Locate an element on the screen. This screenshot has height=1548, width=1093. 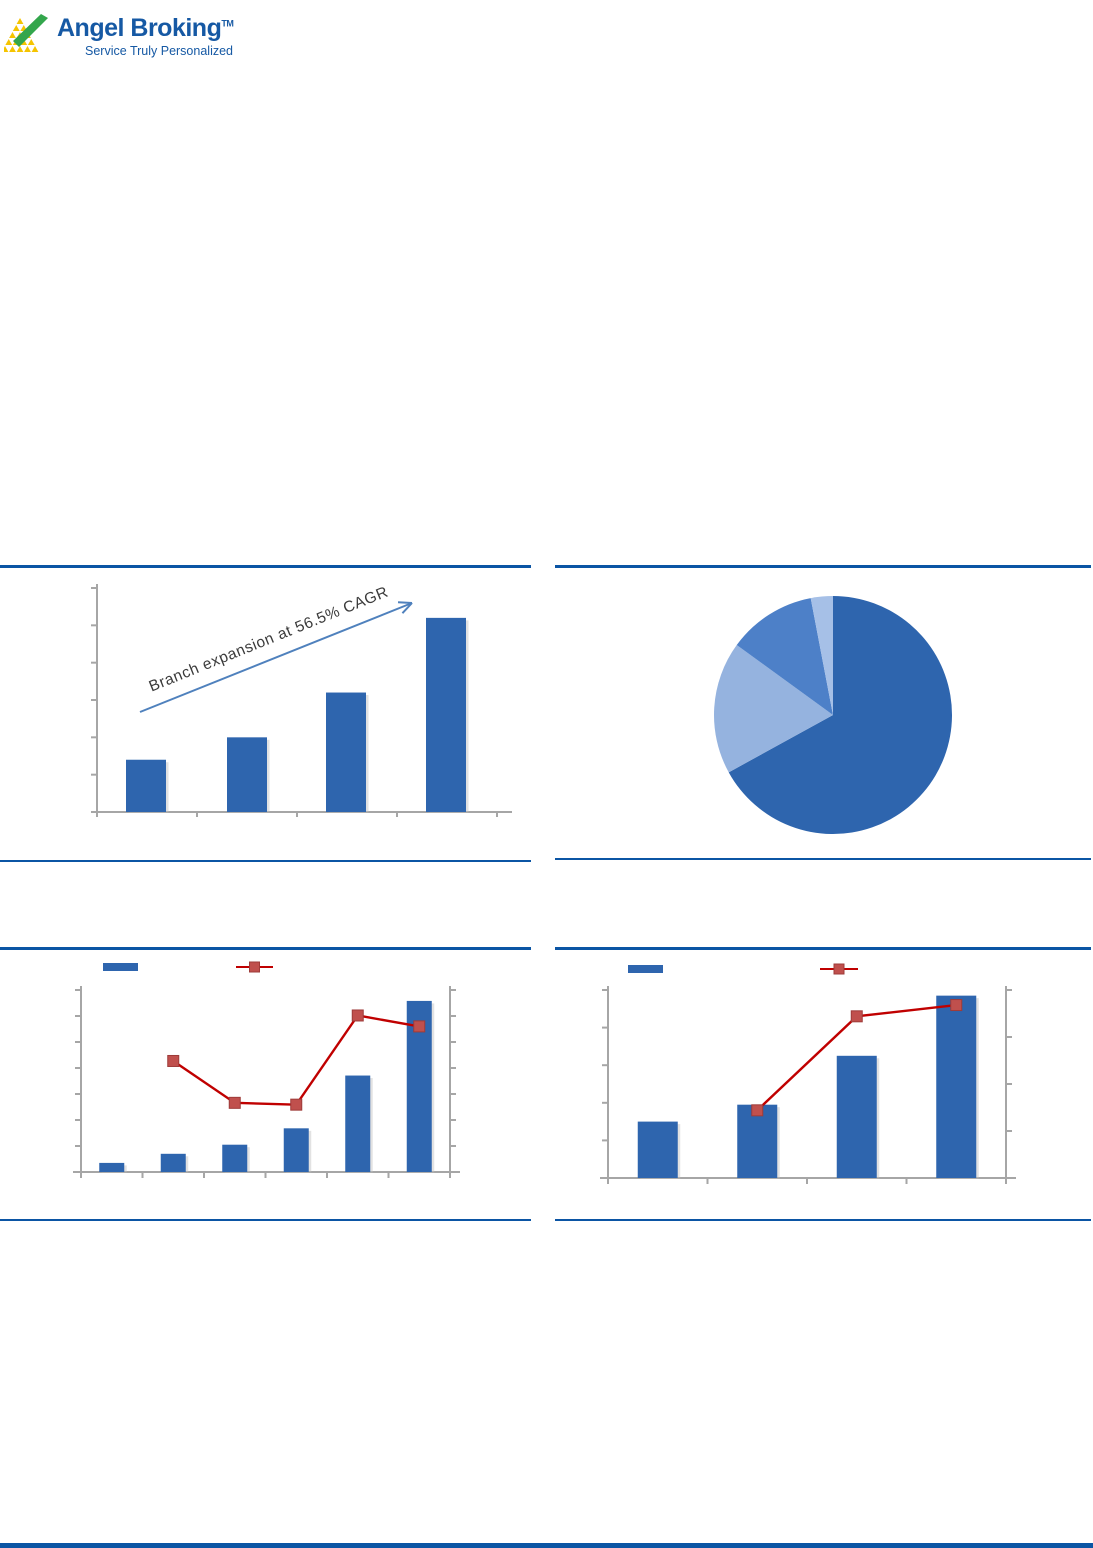
chart-segment-pie is located at coordinates (832, 715).